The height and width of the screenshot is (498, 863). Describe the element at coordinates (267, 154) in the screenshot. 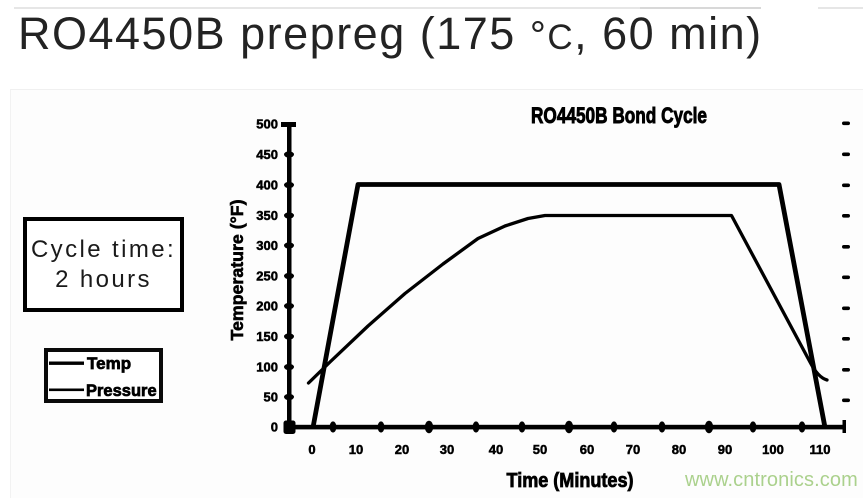

I see `svg-text: 450` at that location.